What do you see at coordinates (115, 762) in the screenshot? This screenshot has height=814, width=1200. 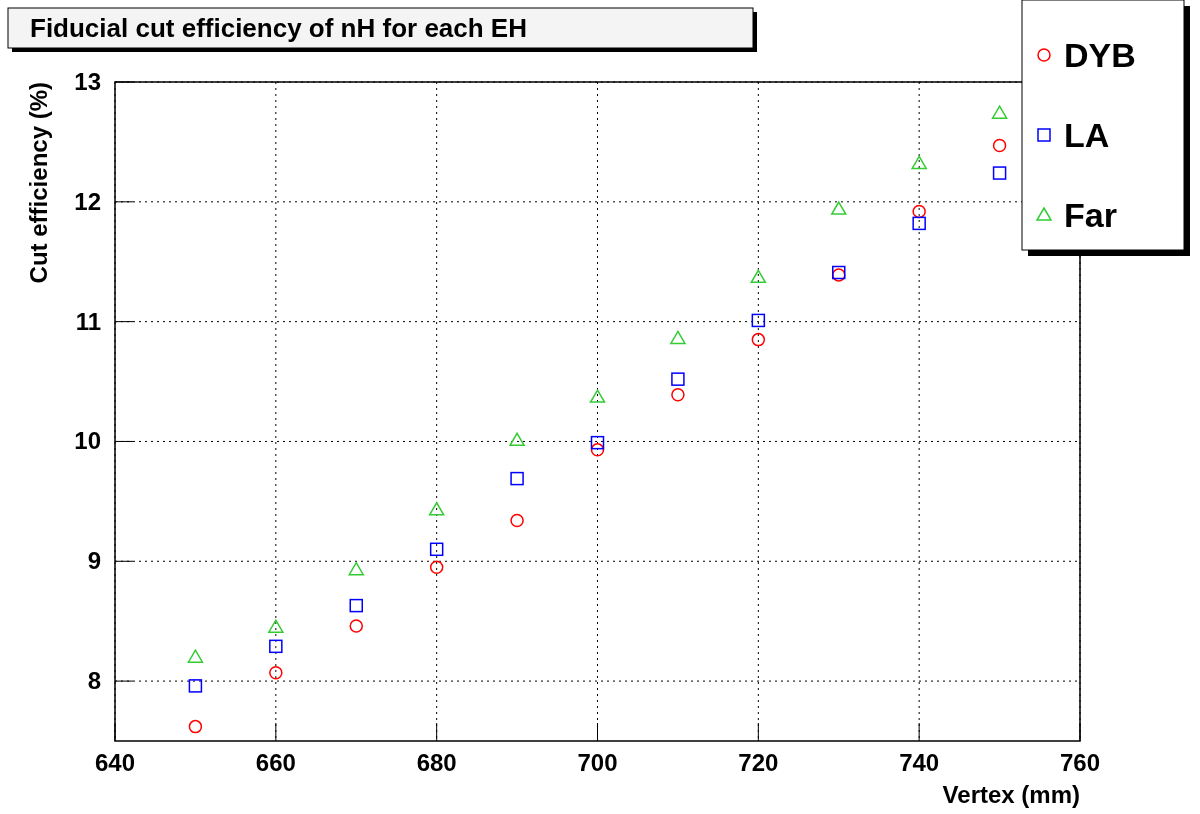 I see `x-tick-label: 640` at bounding box center [115, 762].